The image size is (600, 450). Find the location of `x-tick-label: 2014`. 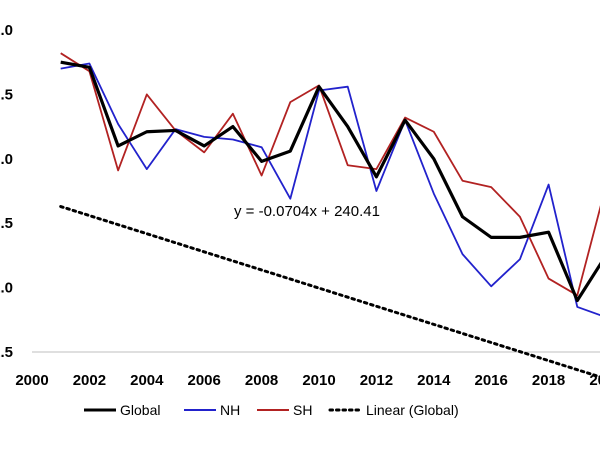

x-tick-label: 2014 is located at coordinates (434, 380).